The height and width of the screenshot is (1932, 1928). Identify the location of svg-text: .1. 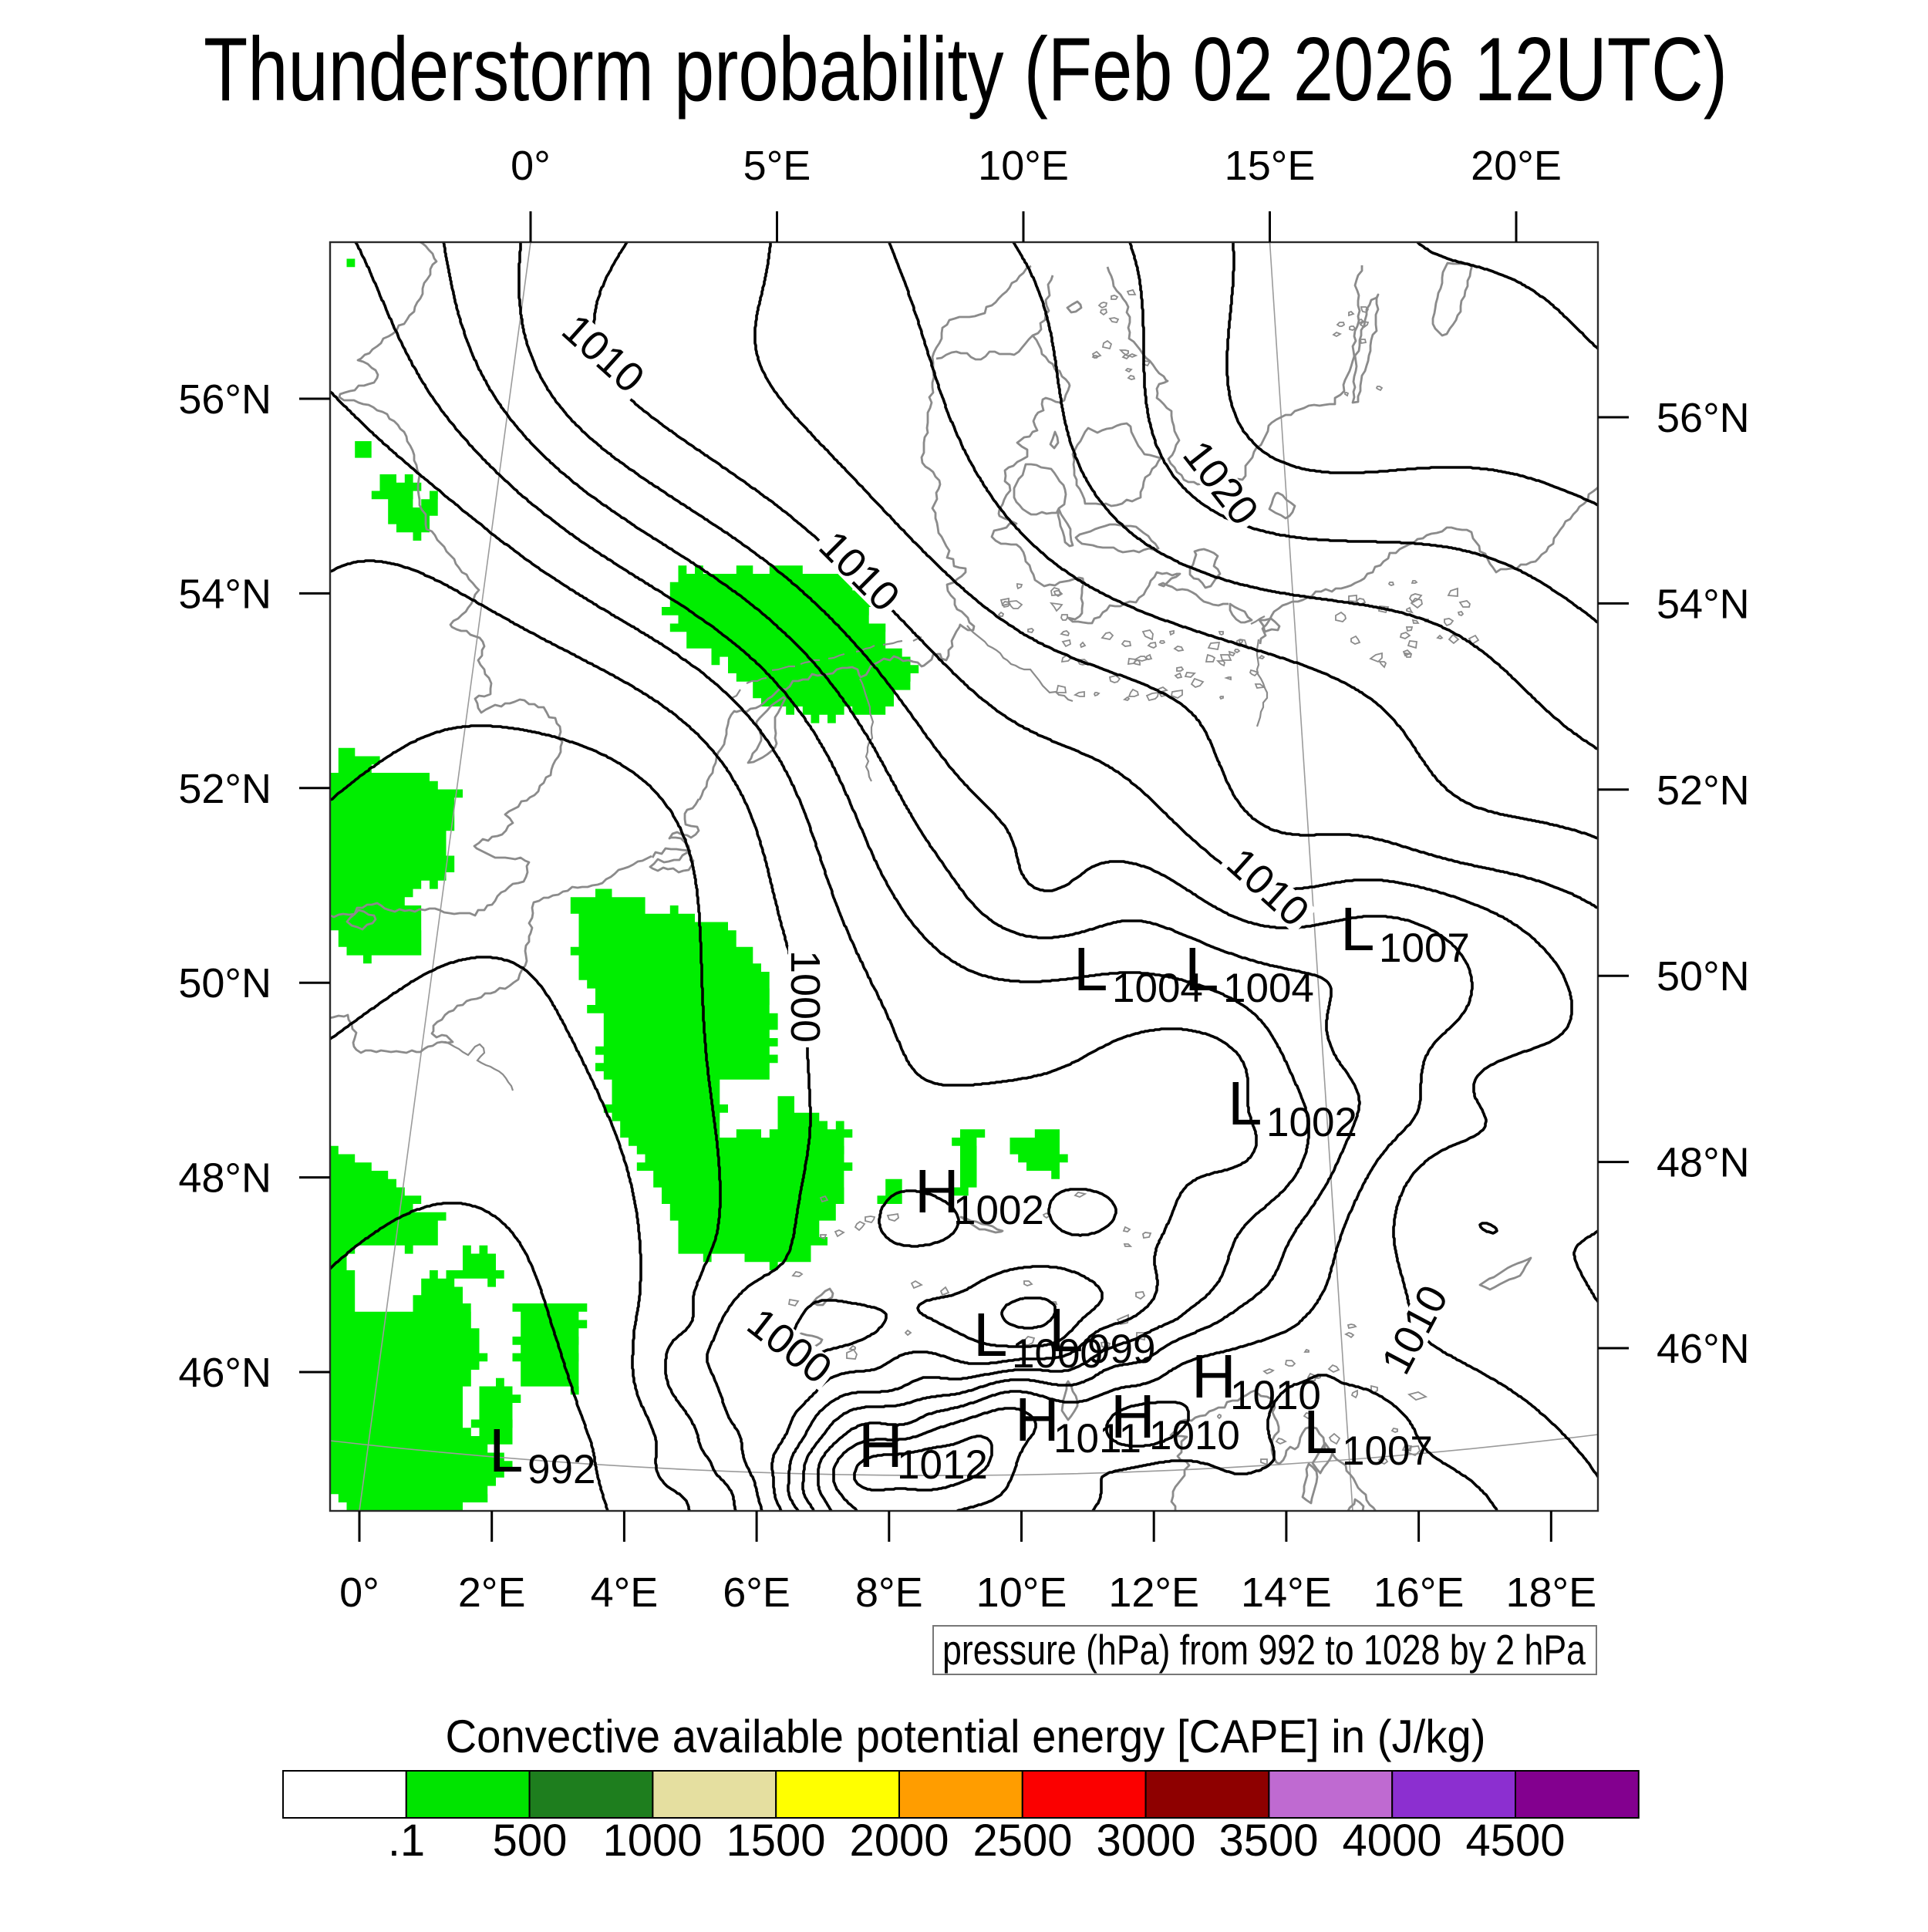
(406, 1841).